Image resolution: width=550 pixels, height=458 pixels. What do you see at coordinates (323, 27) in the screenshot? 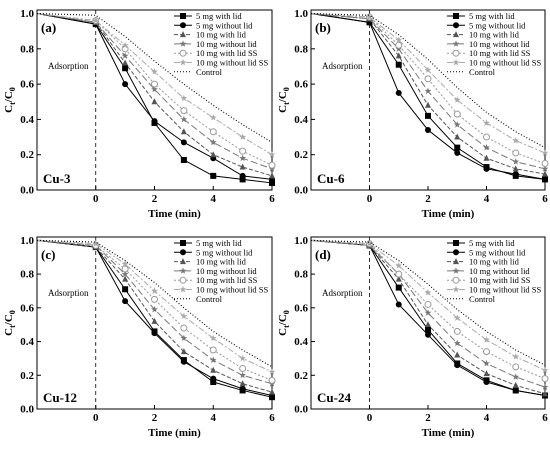
I see `panel-label: (b)` at bounding box center [323, 27].